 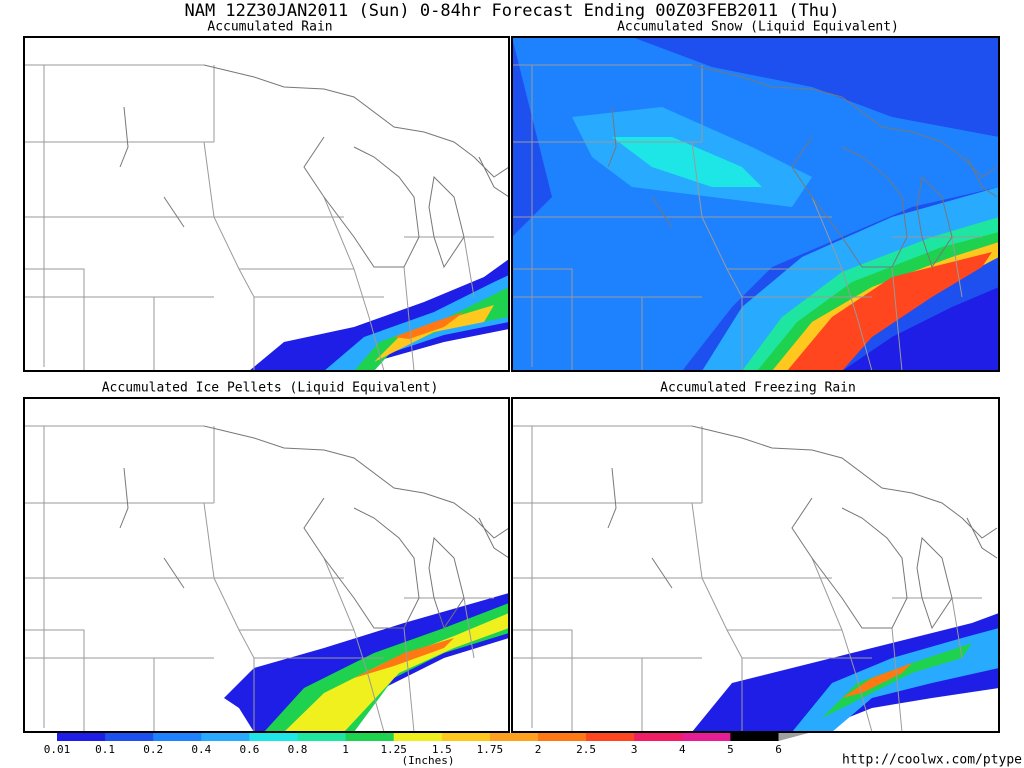 I want to click on legend-label: 2.5, so click(x=586, y=749).